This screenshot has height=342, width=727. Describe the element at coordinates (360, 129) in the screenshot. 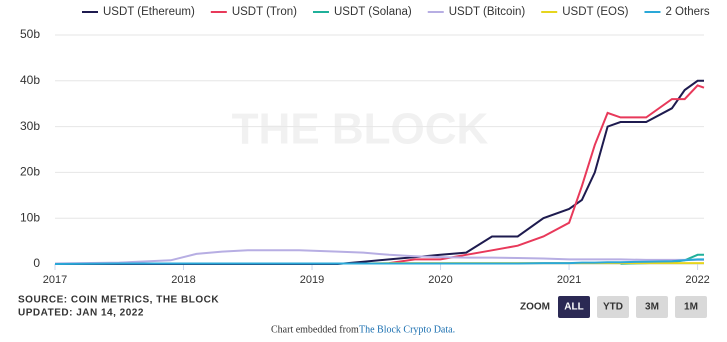

I see `watermark: THE BLOCK` at that location.